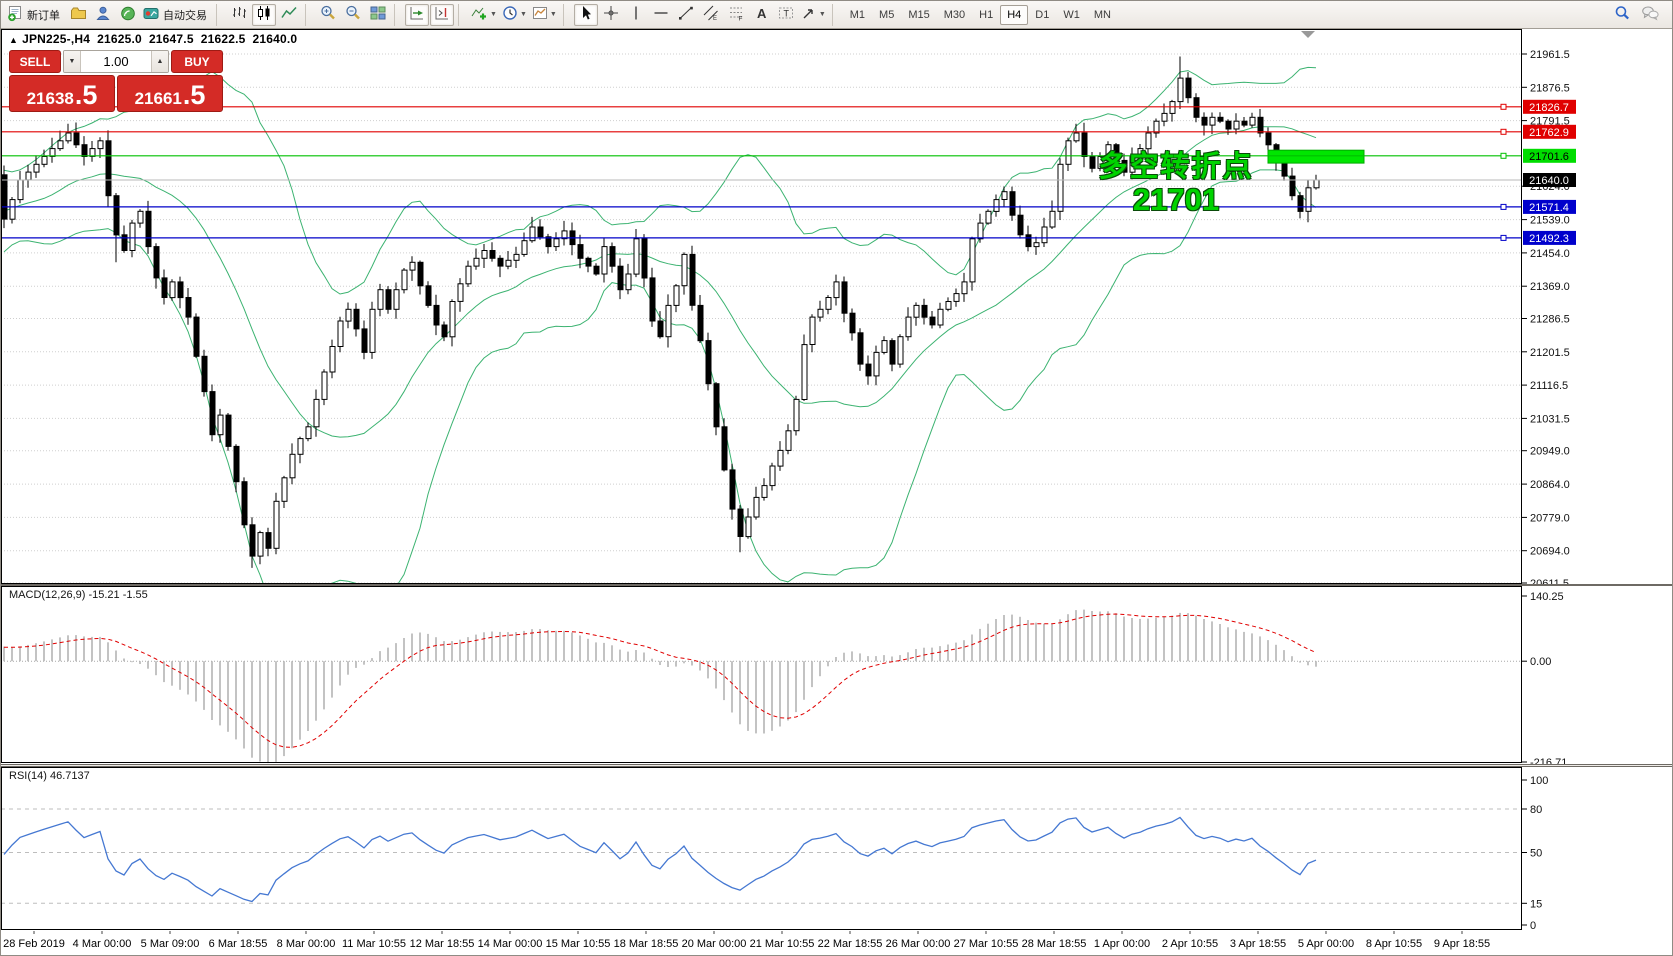  Describe the element at coordinates (171, 39) in the screenshot. I see `ohlc-high: 21647.5` at that location.